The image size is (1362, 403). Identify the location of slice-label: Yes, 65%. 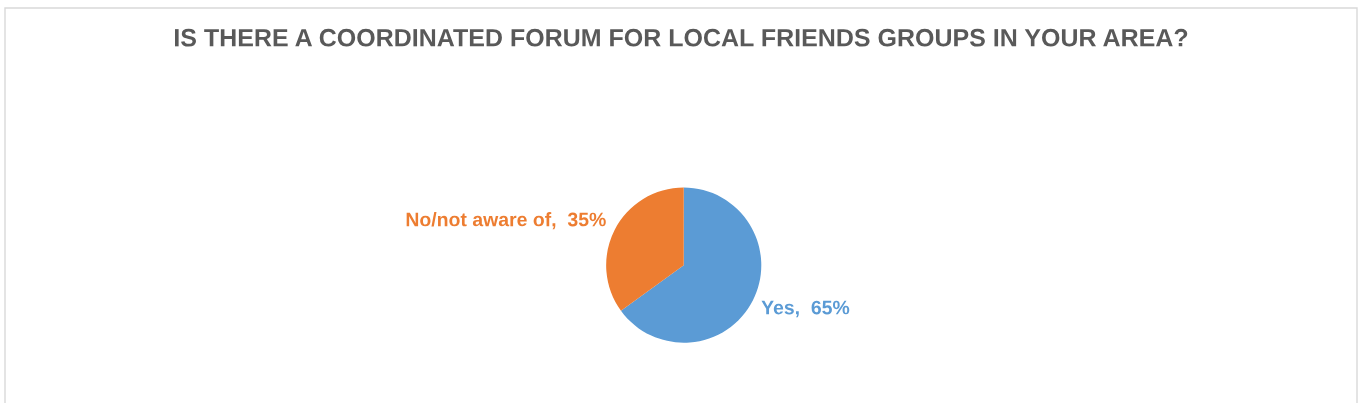
(805, 309).